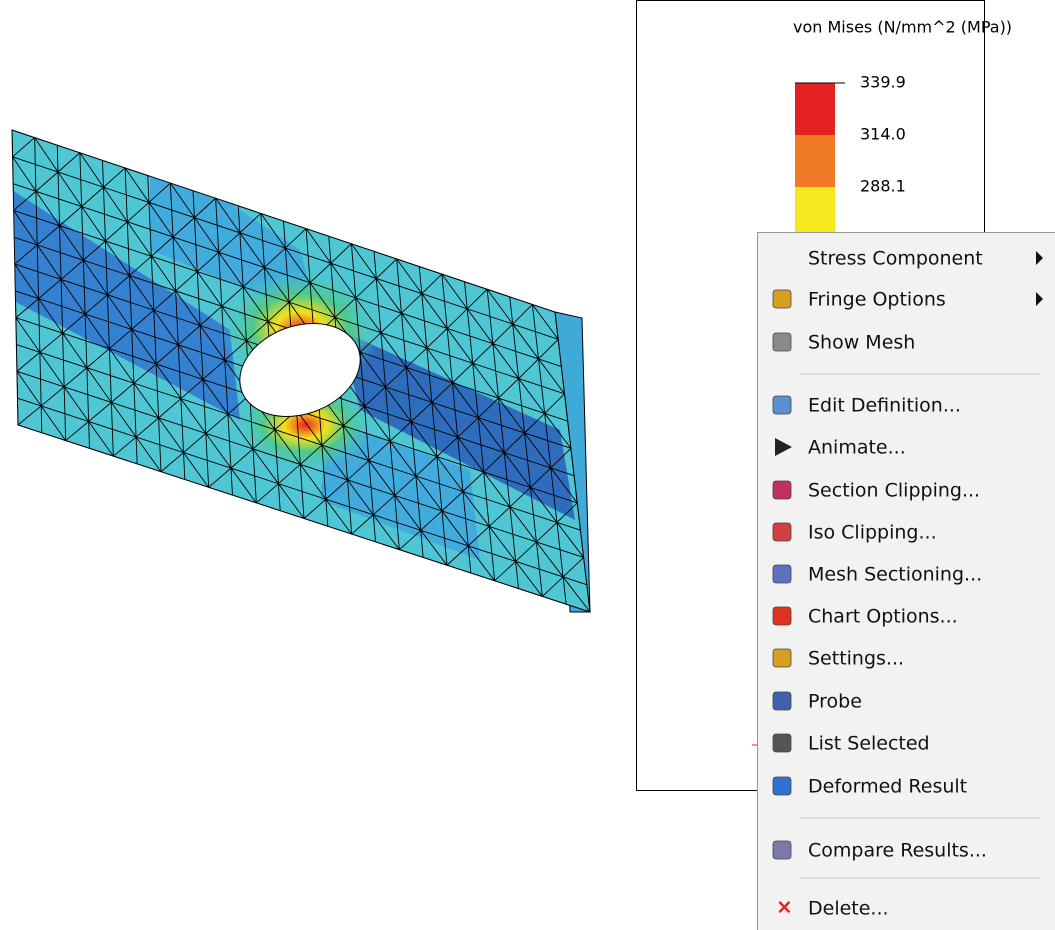 Image resolution: width=1055 pixels, height=930 pixels. What do you see at coordinates (835, 702) in the screenshot?
I see `menu-item-label: Probe` at bounding box center [835, 702].